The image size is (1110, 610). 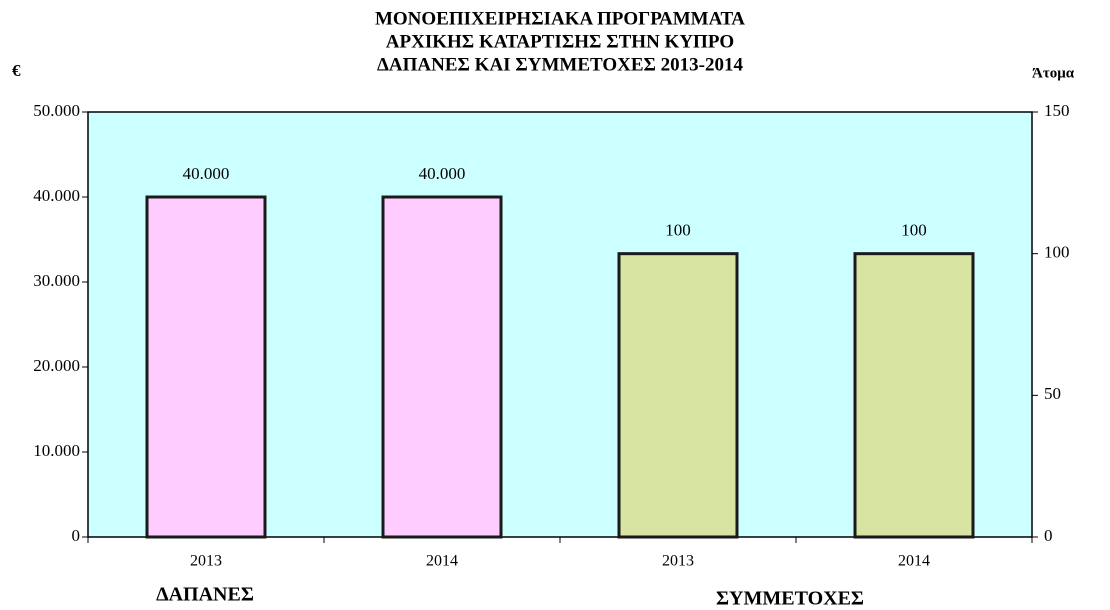 What do you see at coordinates (56, 110) in the screenshot?
I see `y-tick-label: 50.000` at bounding box center [56, 110].